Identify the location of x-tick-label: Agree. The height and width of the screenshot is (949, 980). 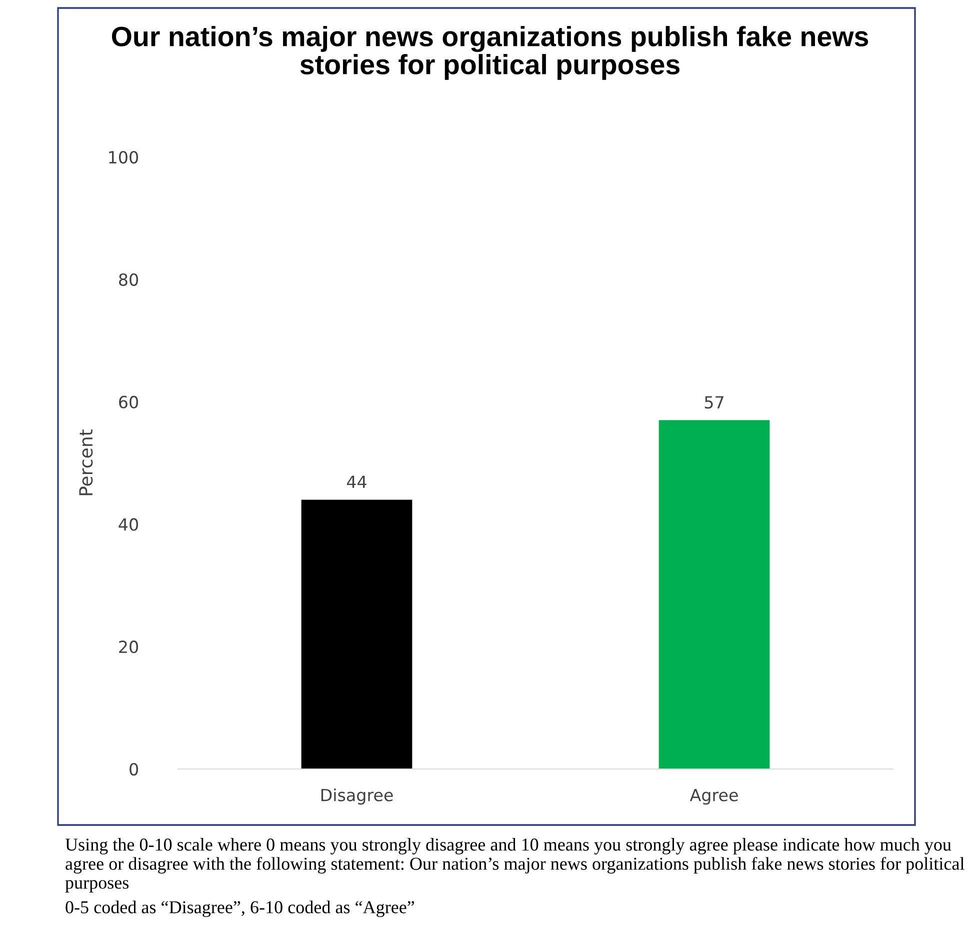
(714, 796).